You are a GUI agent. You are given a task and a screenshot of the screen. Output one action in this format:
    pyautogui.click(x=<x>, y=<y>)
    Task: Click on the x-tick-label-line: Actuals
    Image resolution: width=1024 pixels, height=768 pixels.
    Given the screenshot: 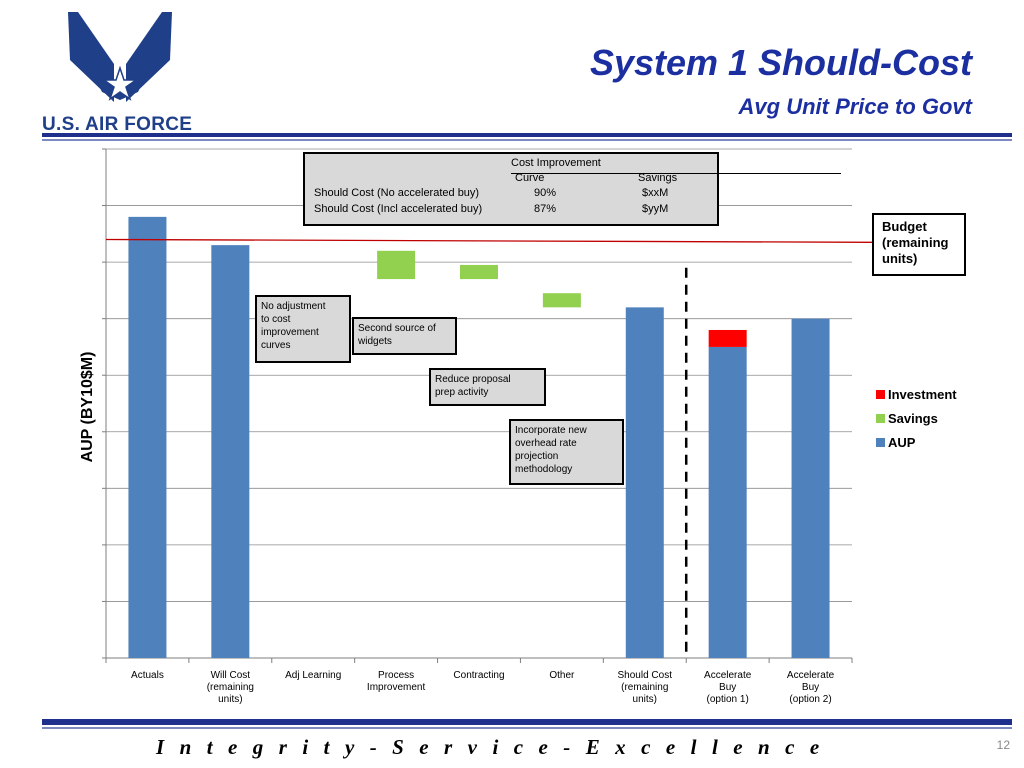 What is the action you would take?
    pyautogui.click(x=147, y=675)
    